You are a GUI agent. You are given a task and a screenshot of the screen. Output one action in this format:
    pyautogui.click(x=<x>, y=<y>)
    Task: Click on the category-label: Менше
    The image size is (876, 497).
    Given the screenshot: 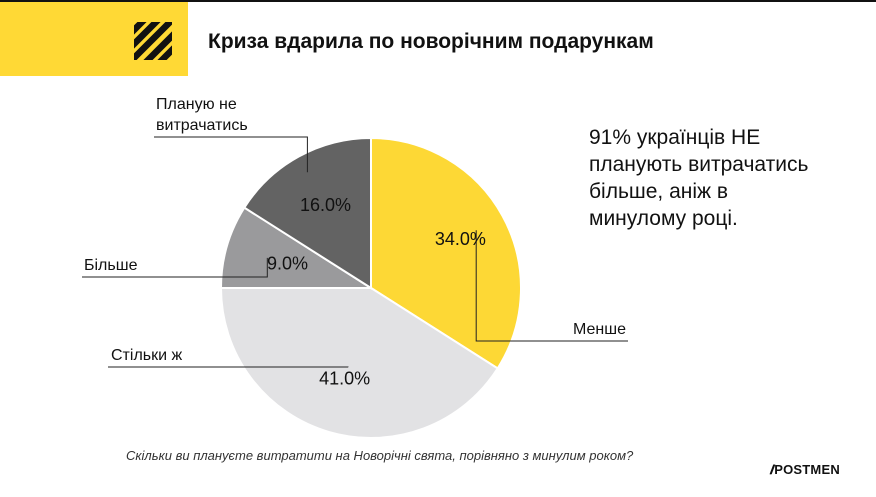 What is the action you would take?
    pyautogui.click(x=599, y=329)
    